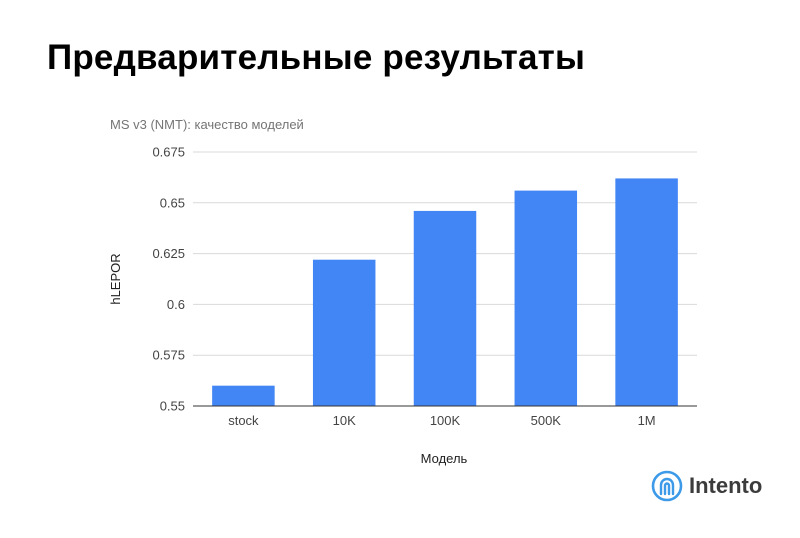 The height and width of the screenshot is (538, 800). What do you see at coordinates (445, 420) in the screenshot?
I see `x-tick-label: 100K` at bounding box center [445, 420].